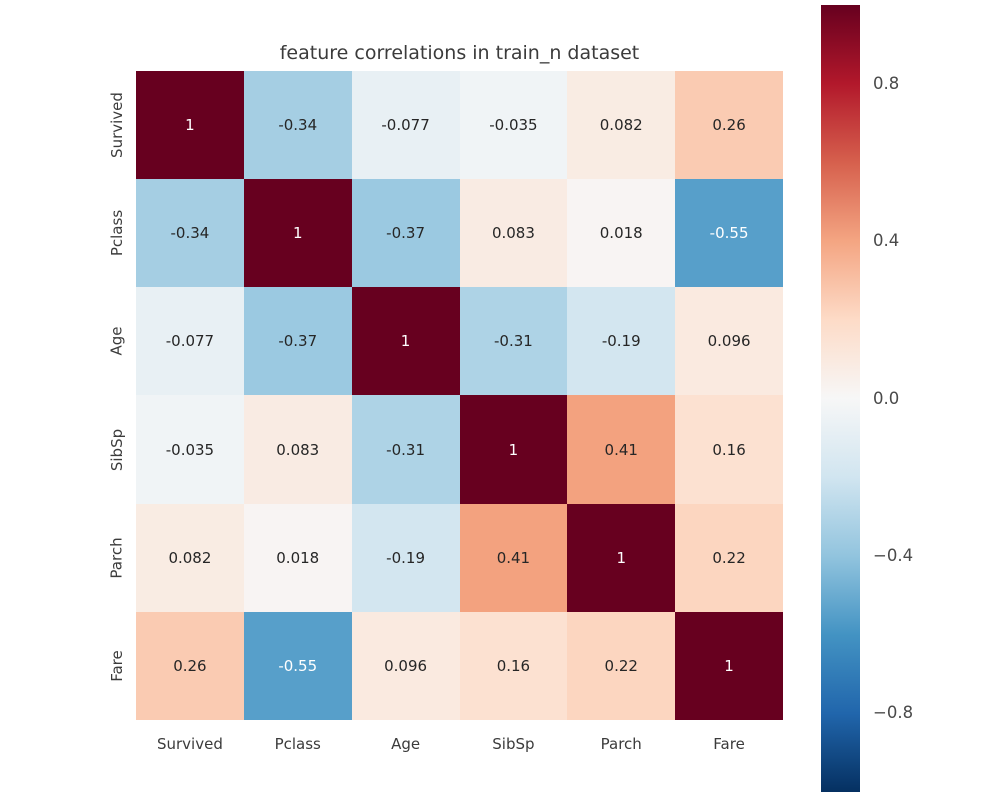 The width and height of the screenshot is (1008, 800). Describe the element at coordinates (621, 744) in the screenshot. I see `x-axis-label: Parch` at that location.